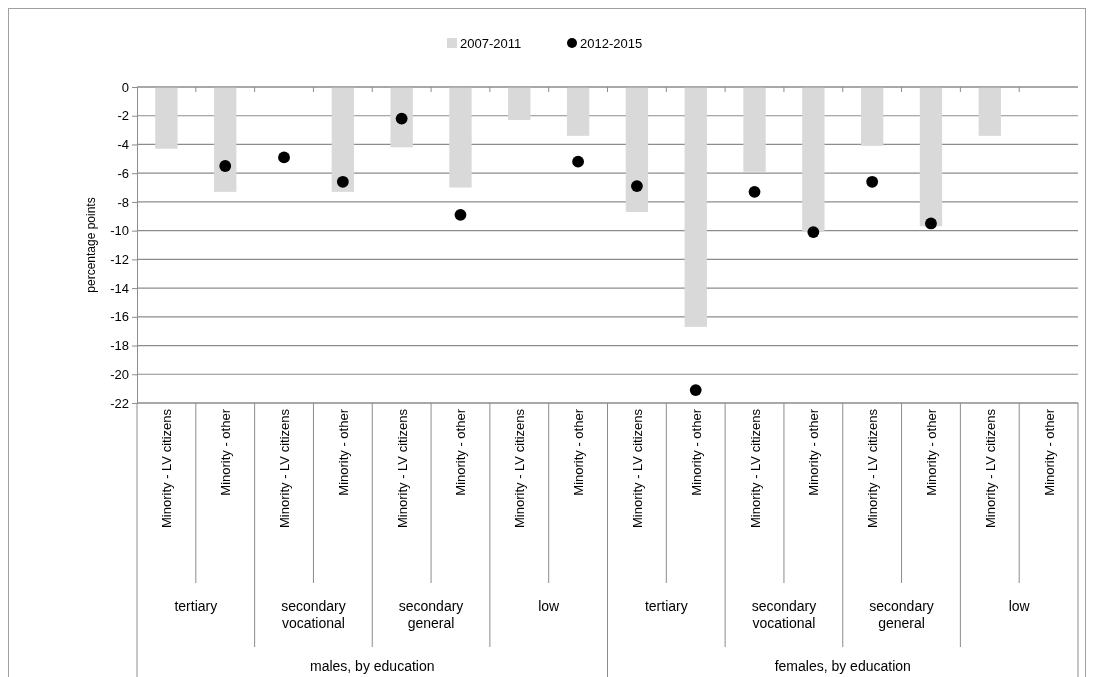  Describe the element at coordinates (491, 43) in the screenshot. I see `legend-label: 2007-2011` at that location.